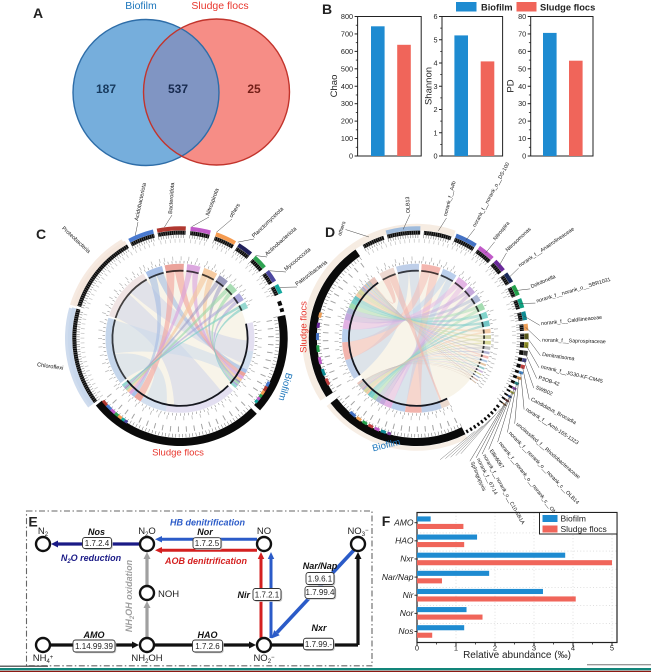 The height and width of the screenshot is (672, 651). Describe the element at coordinates (522, 16) in the screenshot. I see `svg-text: 80` at that location.